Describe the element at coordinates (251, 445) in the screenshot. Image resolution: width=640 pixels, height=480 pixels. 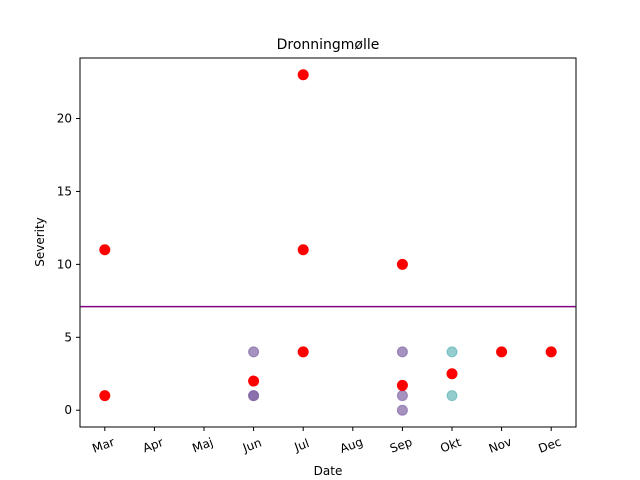
I see `x-tick-label: Jun` at that location.